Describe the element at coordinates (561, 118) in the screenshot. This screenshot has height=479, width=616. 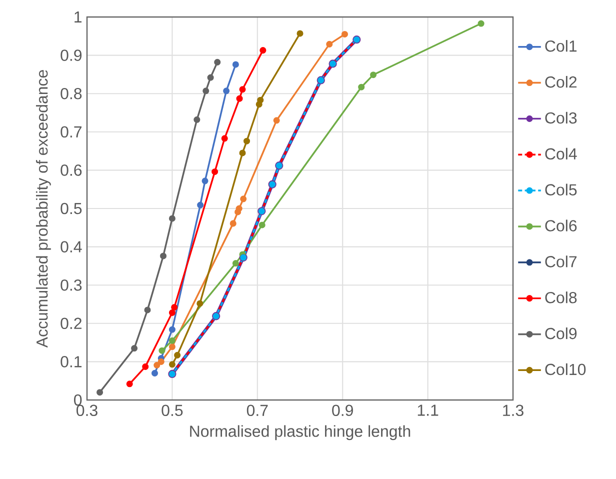
I see `legend-label: Col3` at that location.